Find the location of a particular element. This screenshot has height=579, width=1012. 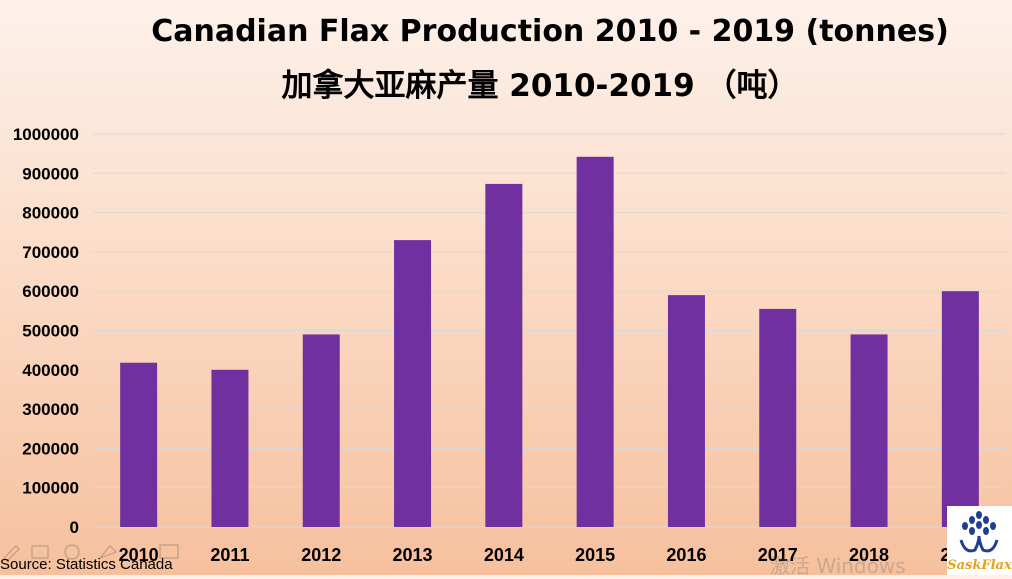

y-tick-label: 0 is located at coordinates (74, 527).